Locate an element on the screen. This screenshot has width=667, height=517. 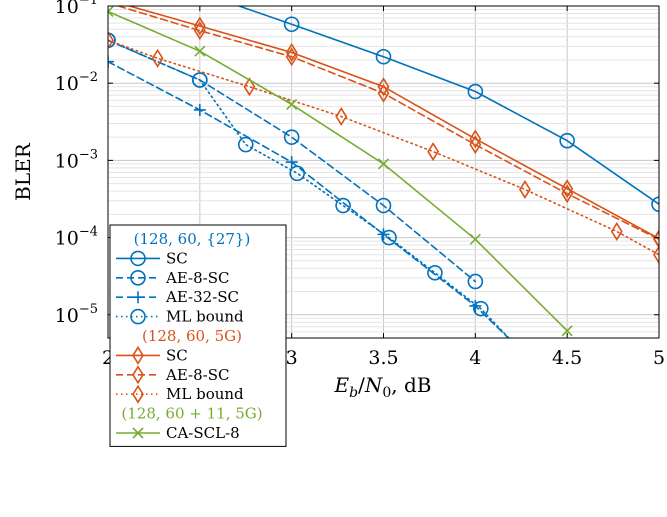
y-tick-label: 10⁻⁵ is located at coordinates (76, 314).